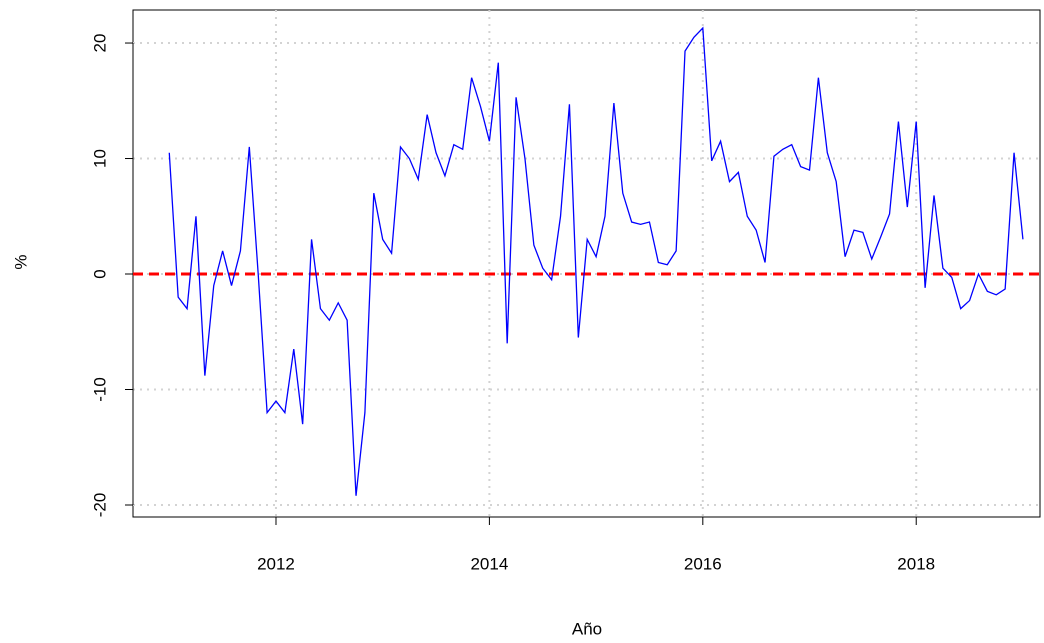  Describe the element at coordinates (587, 628) in the screenshot. I see `x-axis-label: Año` at that location.